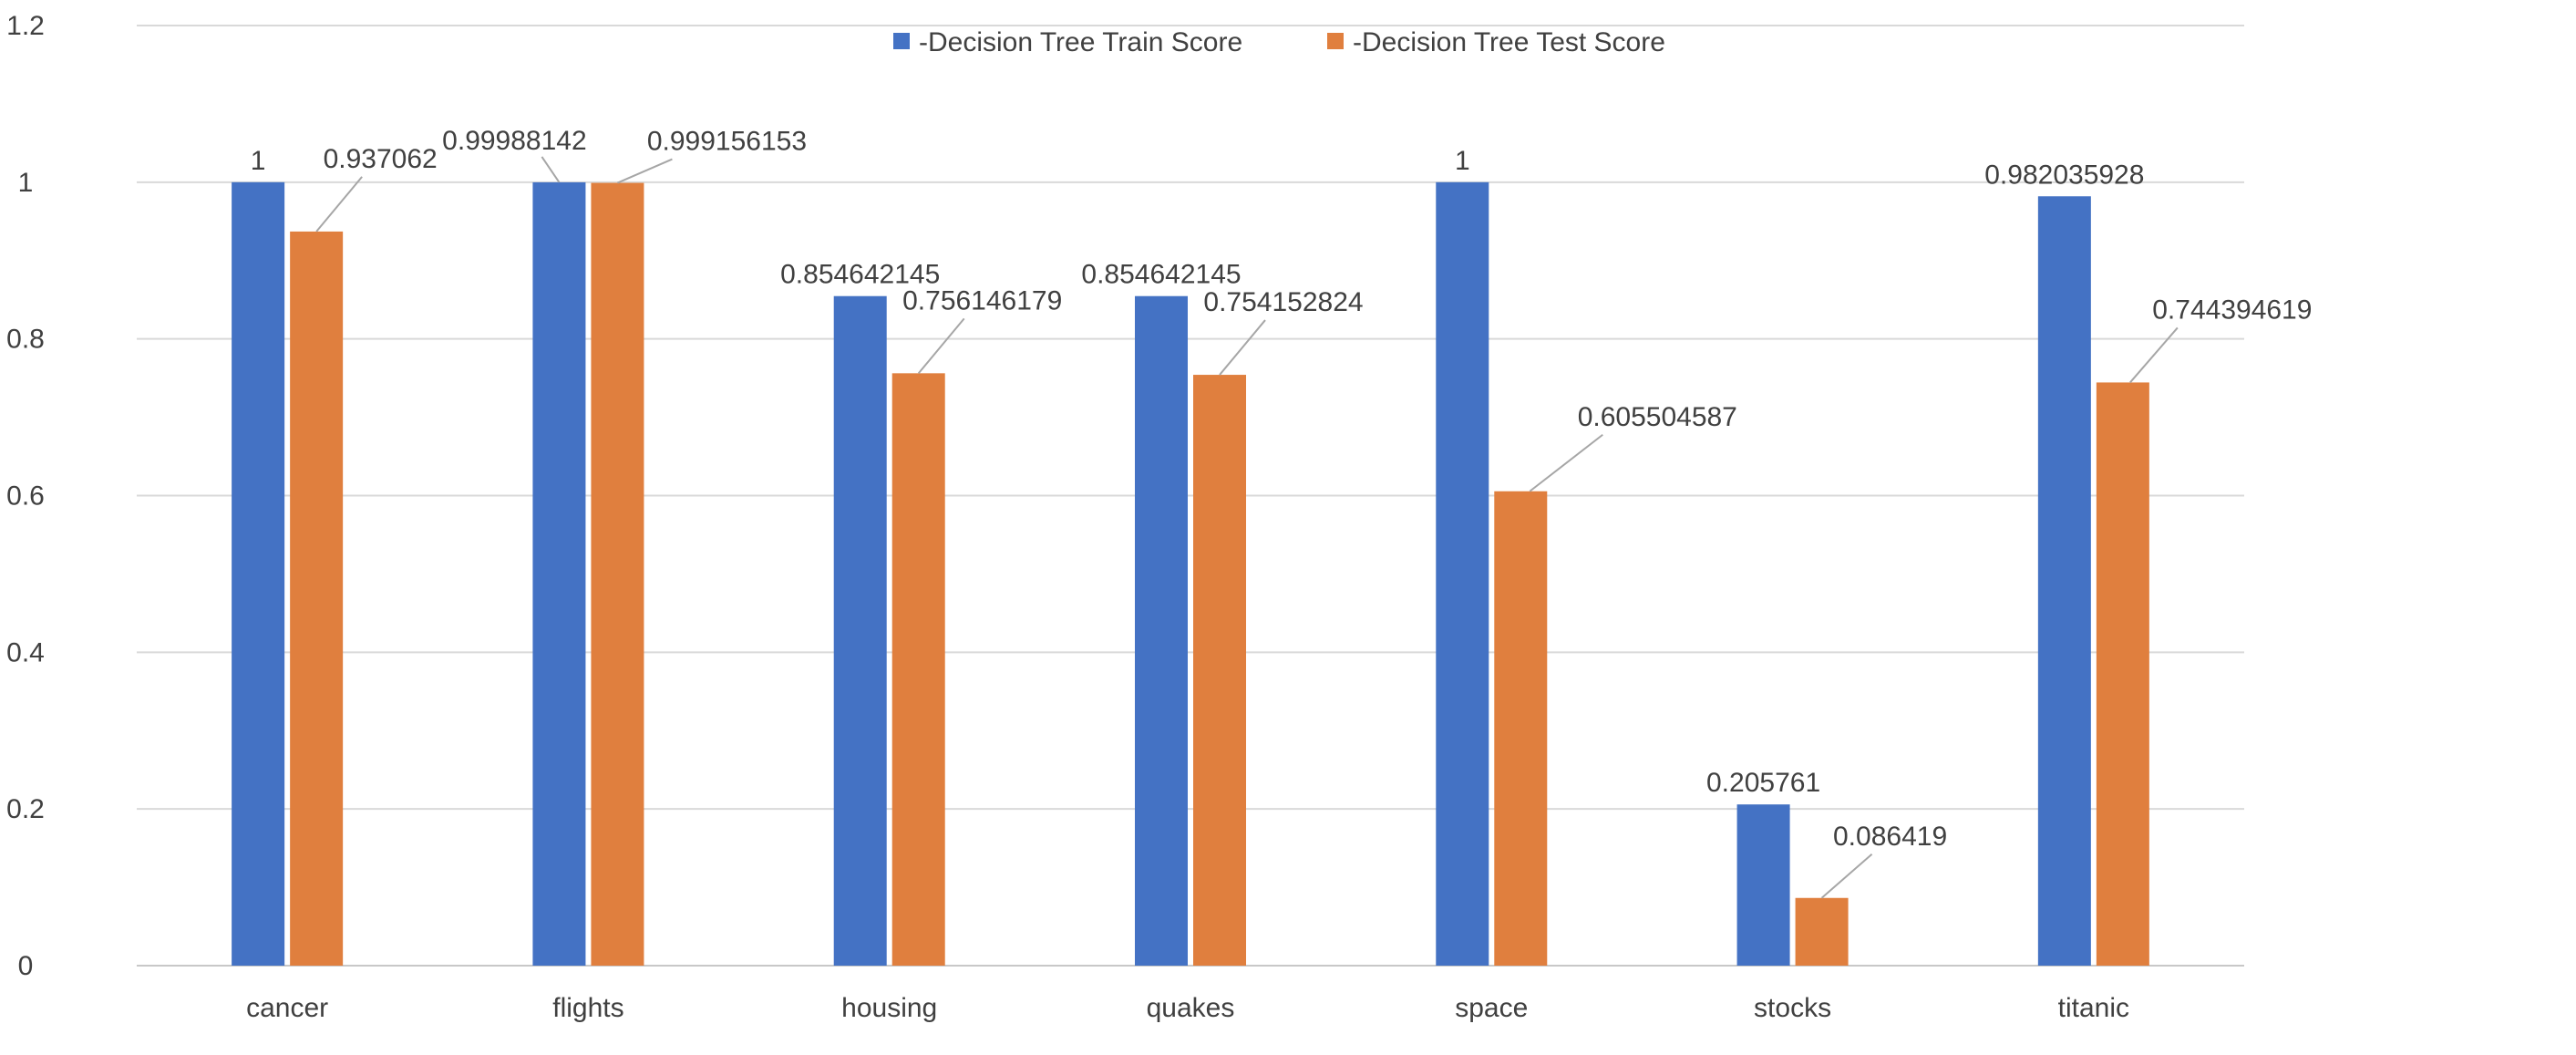 The image size is (2576, 1055). I want to click on y-tick-label: 1, so click(26, 183).